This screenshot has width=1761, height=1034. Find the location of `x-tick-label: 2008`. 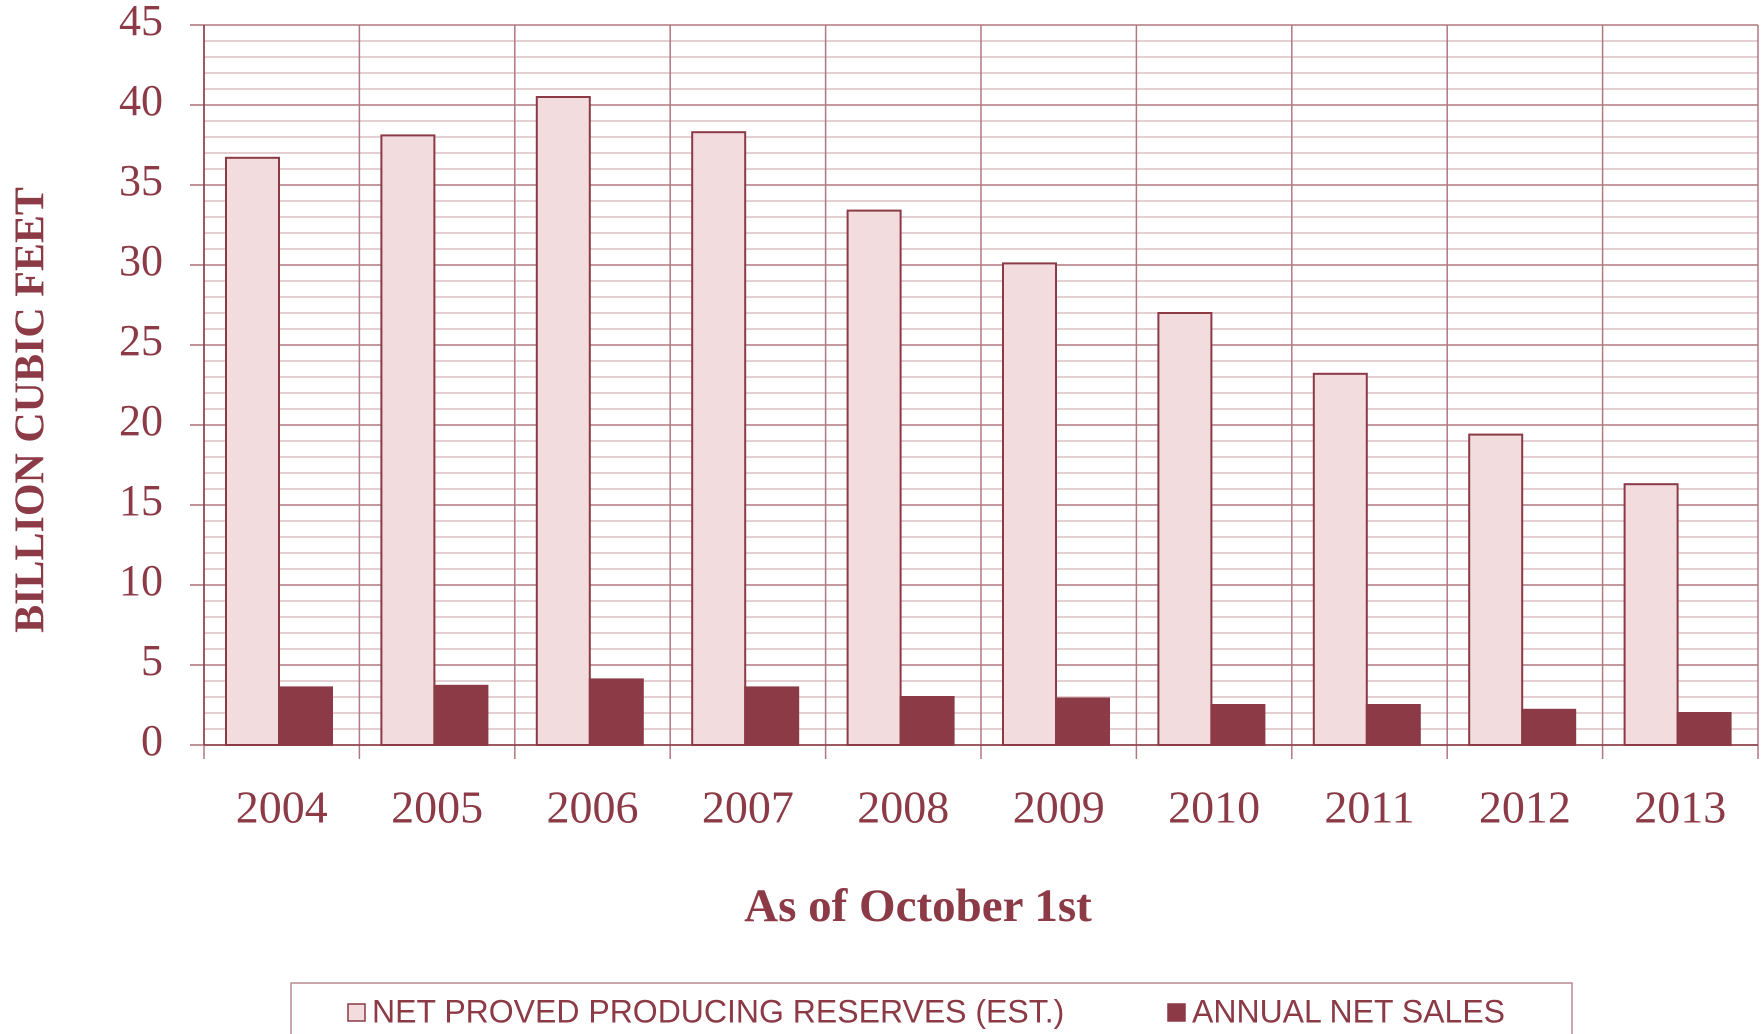

x-tick-label: 2008 is located at coordinates (903, 807).